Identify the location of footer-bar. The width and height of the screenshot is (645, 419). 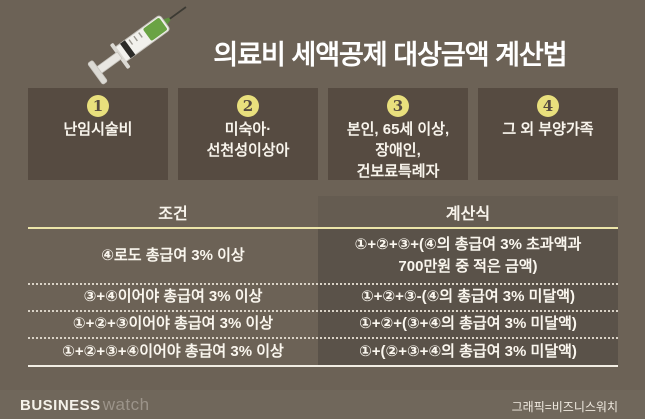
(322, 404).